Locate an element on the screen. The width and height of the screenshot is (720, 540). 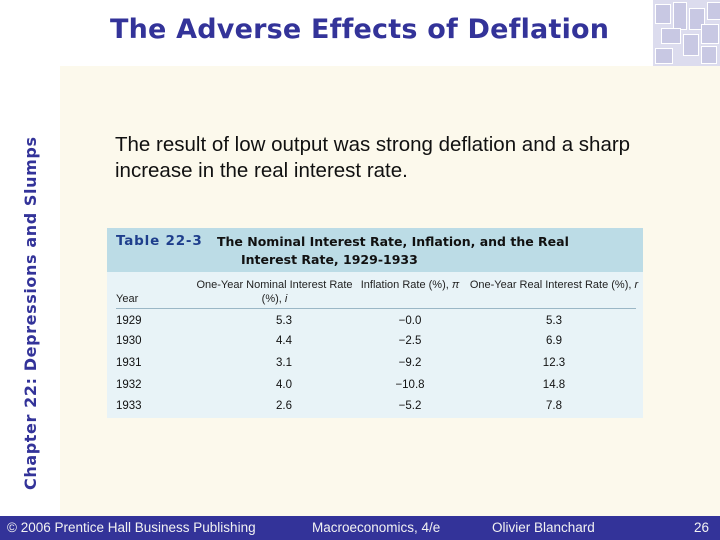
cell-real: 14.8 is located at coordinates (554, 385).